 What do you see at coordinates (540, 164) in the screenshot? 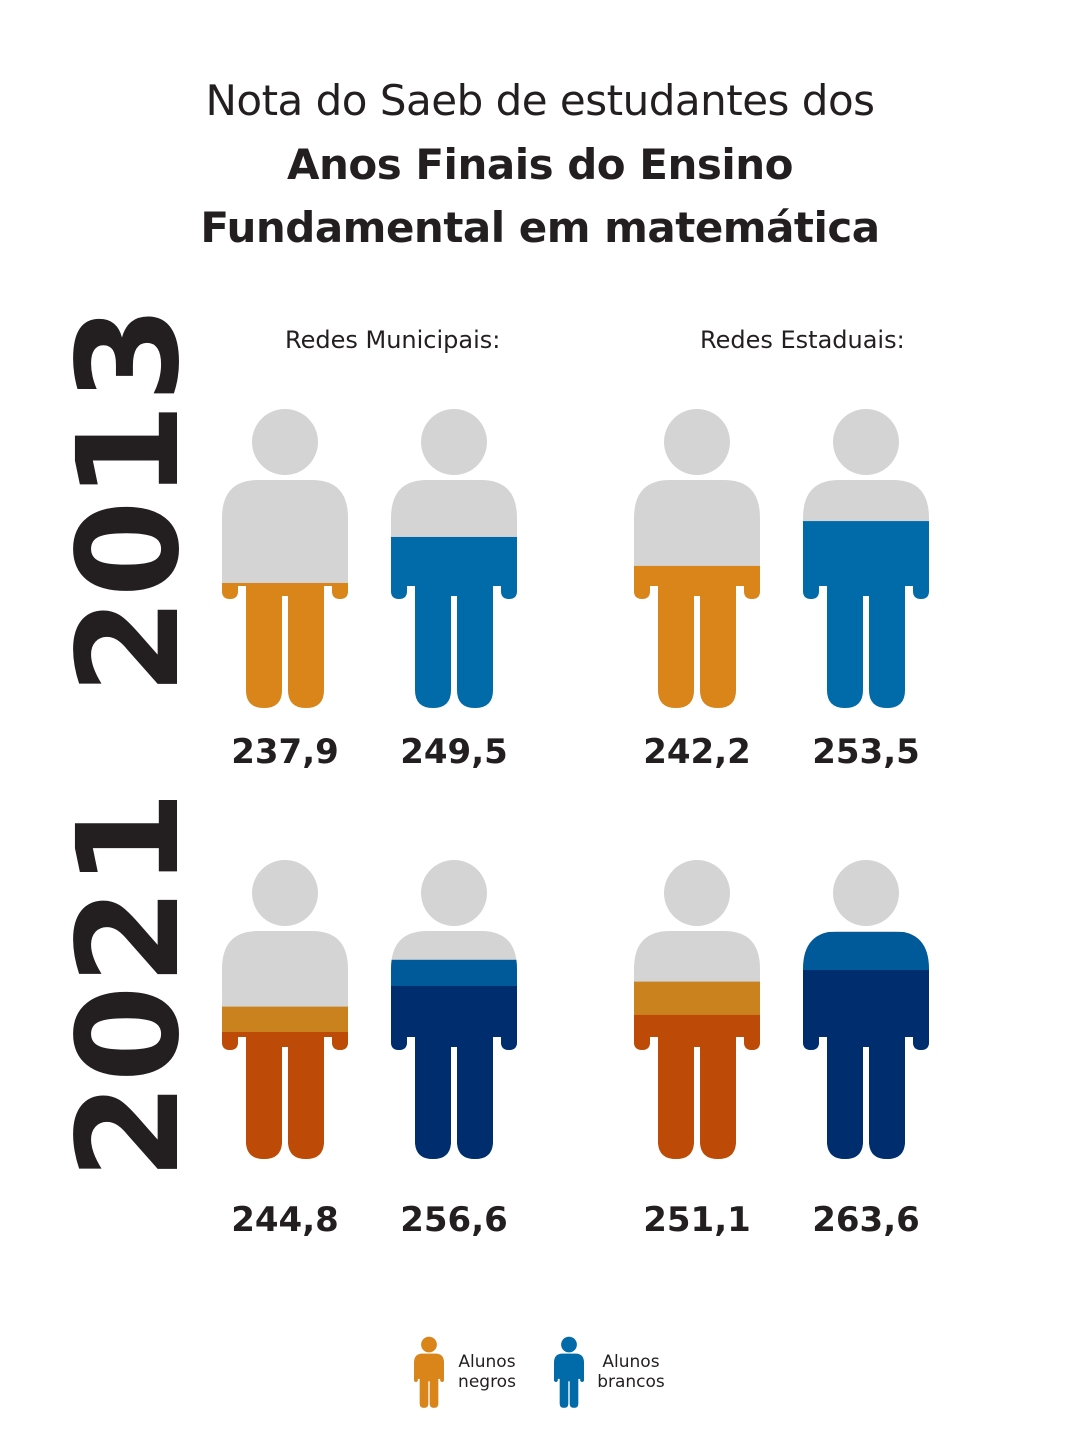
I see `title-line-2: Anos Finais do Ensino` at bounding box center [540, 164].